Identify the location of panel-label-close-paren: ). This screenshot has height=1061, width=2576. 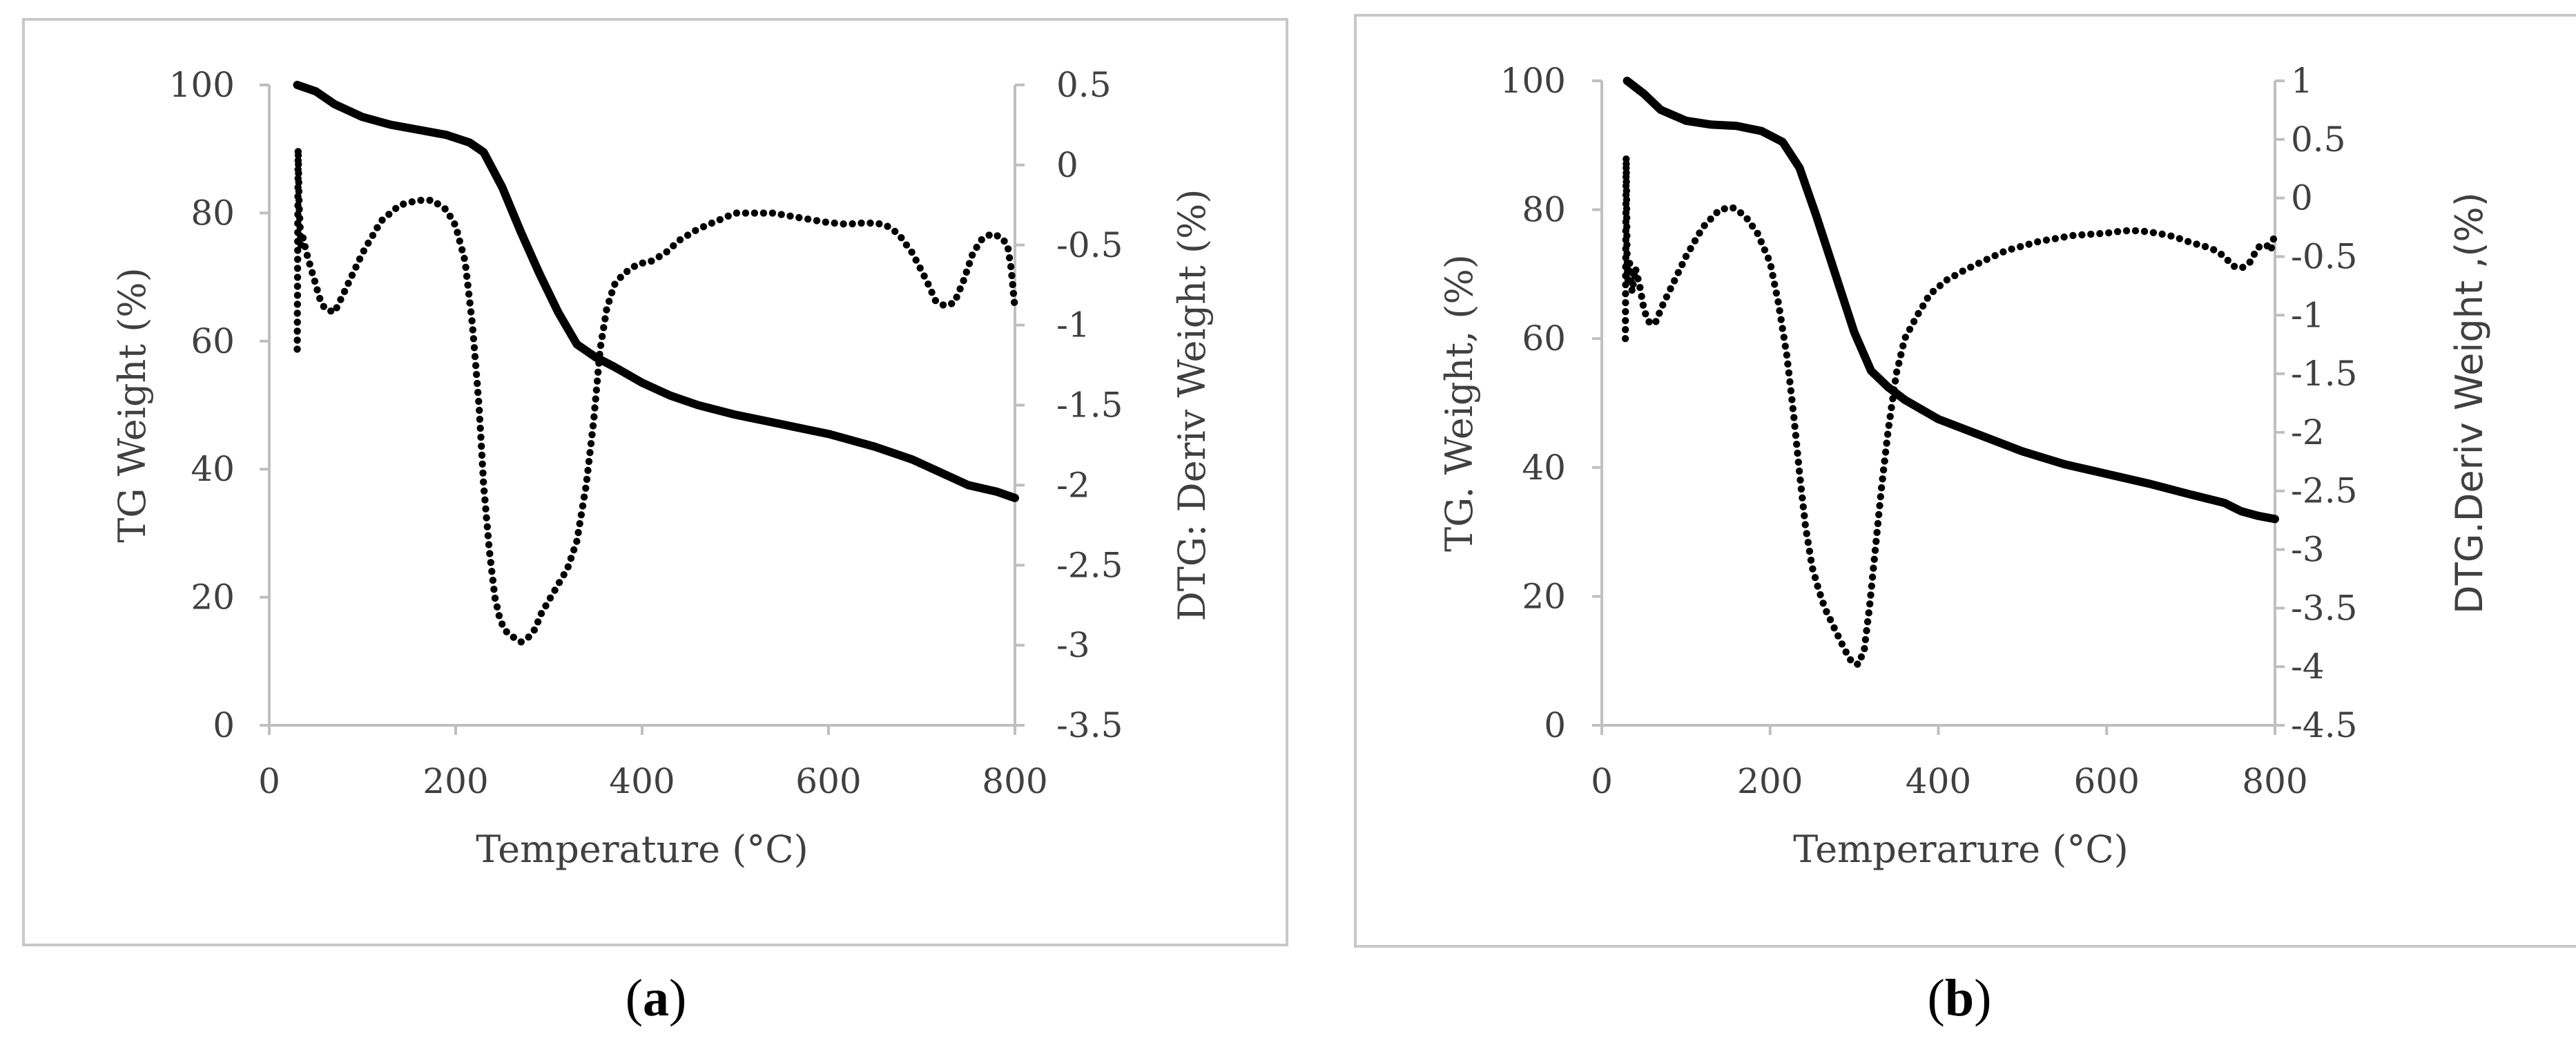
(677, 998).